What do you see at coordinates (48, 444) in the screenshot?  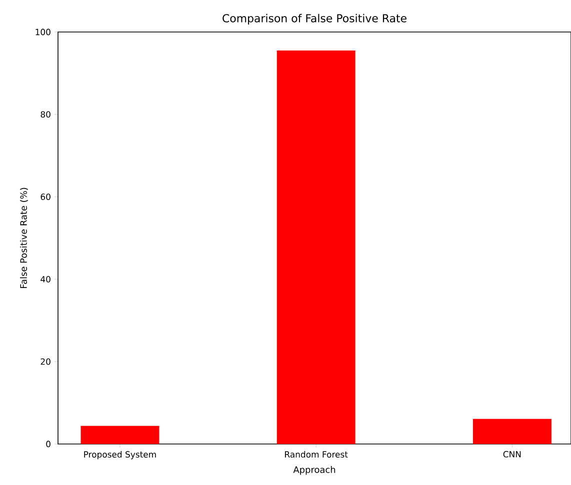 I see `y-tick-label: 0` at bounding box center [48, 444].